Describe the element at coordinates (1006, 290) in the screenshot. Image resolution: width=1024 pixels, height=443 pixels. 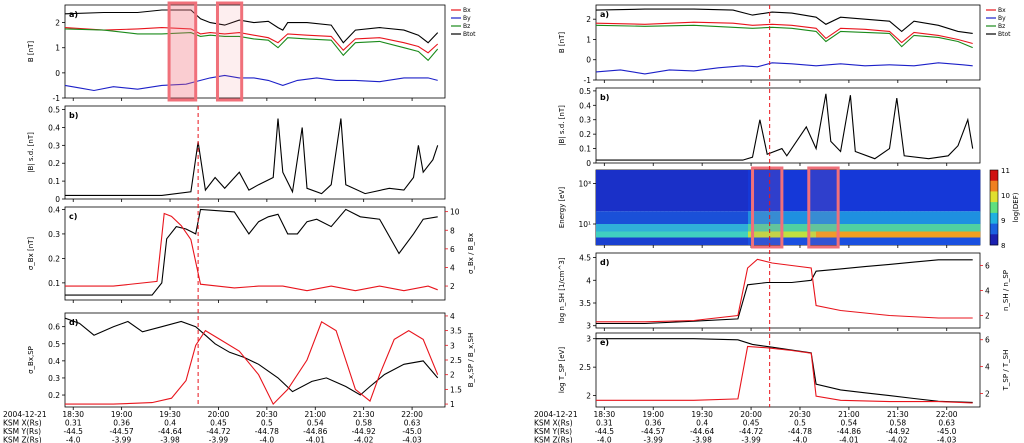
I see `right-d-ylabel-right: n_SH / n_SP` at that location.